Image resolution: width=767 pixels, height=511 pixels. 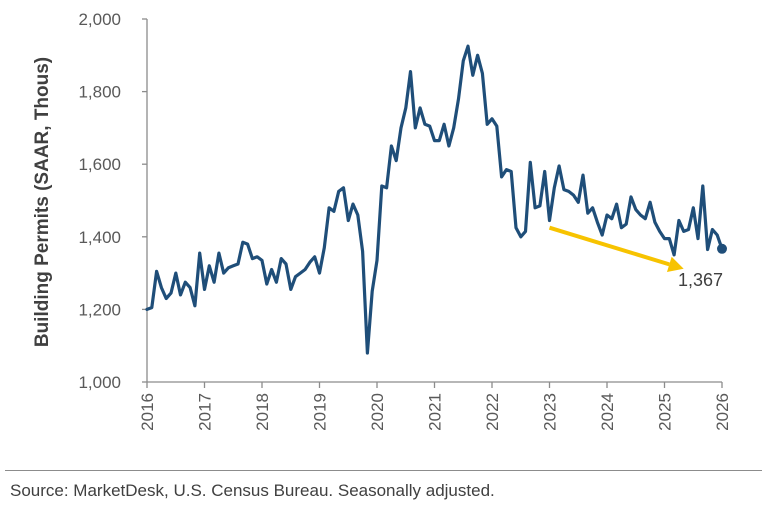 What do you see at coordinates (550, 412) in the screenshot?
I see `x-tick-label: 2023` at bounding box center [550, 412].